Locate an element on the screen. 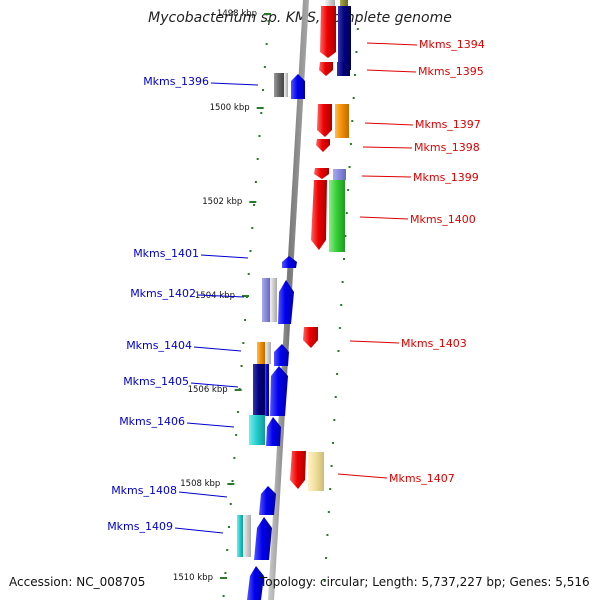 Image resolution: width=600 pixels, height=600 pixels. label-mkms-1406: Mkms_1406 is located at coordinates (152, 421).